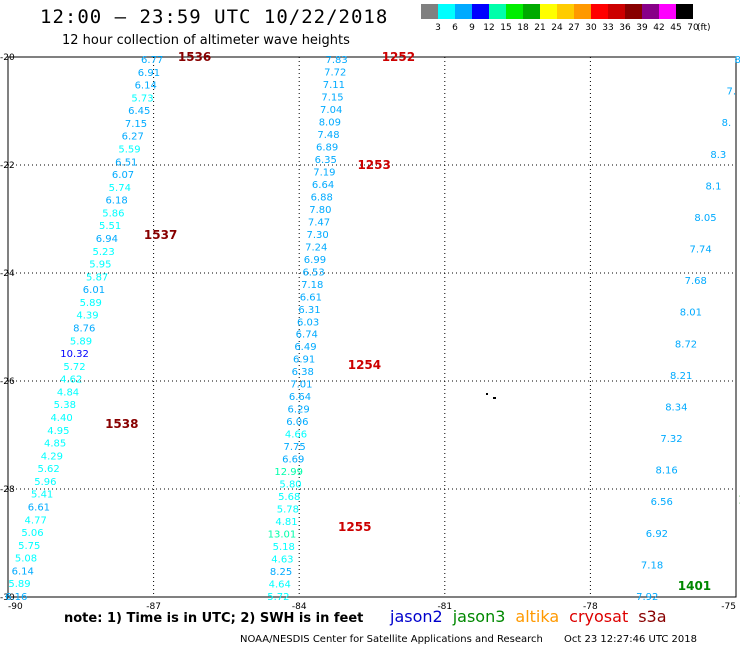  Describe the element at coordinates (282, 560) in the screenshot. I see `swh-value: 4.63` at that location.